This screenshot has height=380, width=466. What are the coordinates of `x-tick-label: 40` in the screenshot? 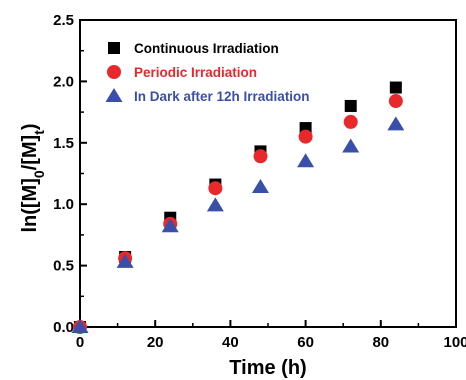 It's located at (230, 342).